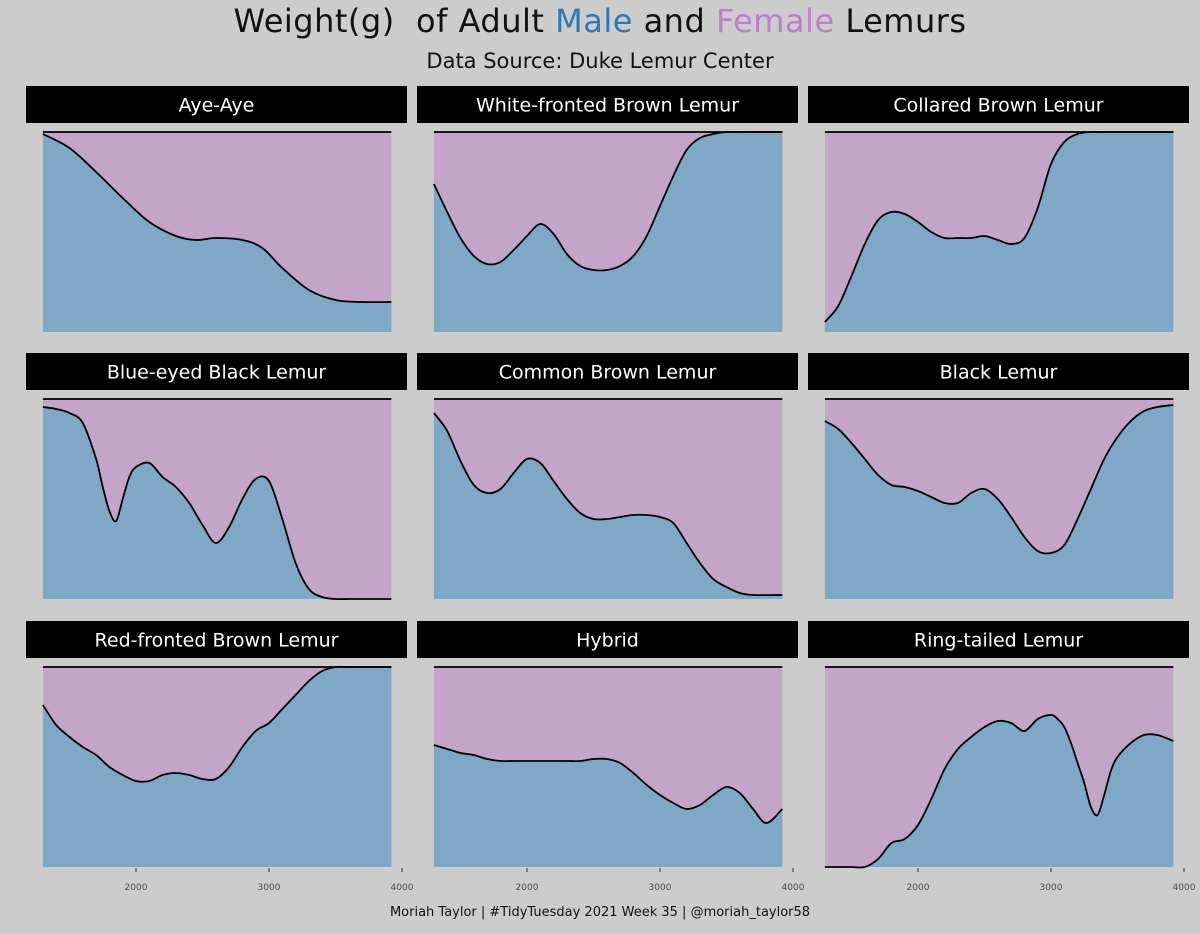  I want to click on facet-label-collared-brown-lemur: Collared Brown Lemur, so click(998, 106).